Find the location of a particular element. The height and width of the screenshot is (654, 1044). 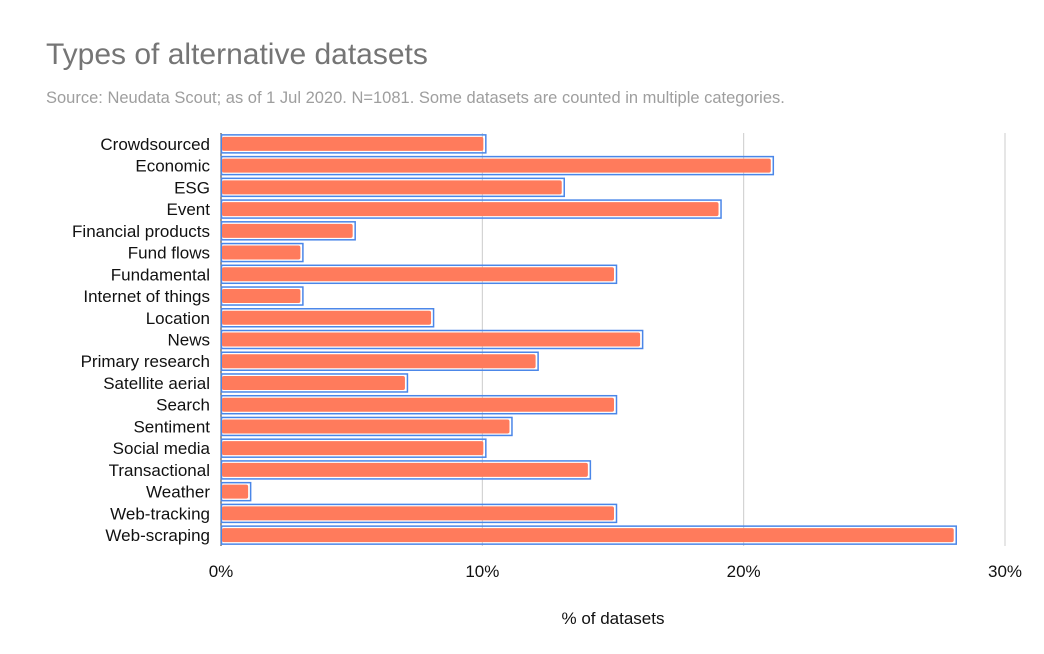

x-tick-label: 10% is located at coordinates (482, 571).